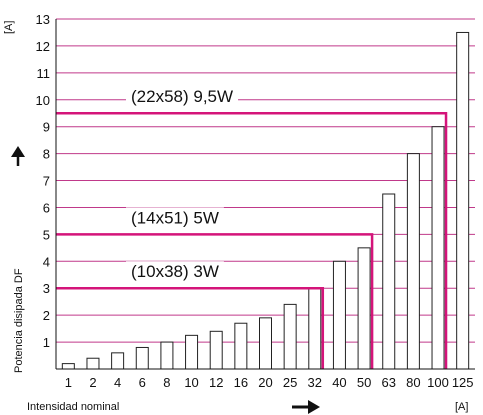  Describe the element at coordinates (46, 234) in the screenshot. I see `y-tick-label: 5` at that location.